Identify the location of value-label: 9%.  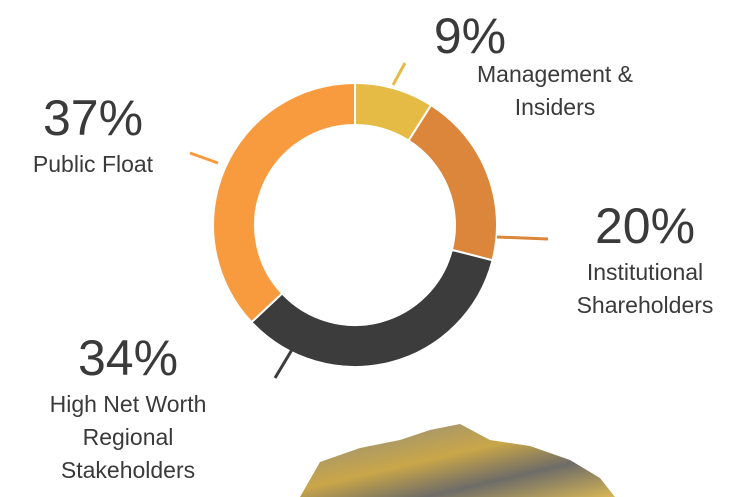
(470, 36).